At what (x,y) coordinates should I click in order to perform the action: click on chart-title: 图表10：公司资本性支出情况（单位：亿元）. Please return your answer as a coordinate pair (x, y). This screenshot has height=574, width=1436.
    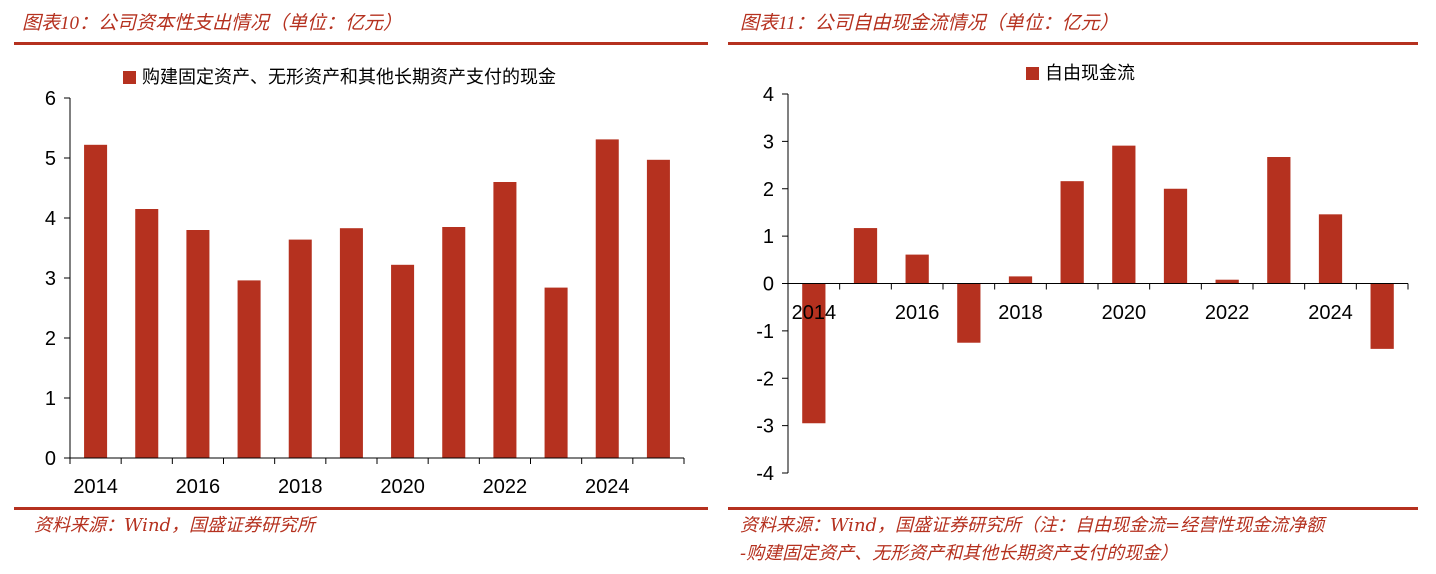
    Looking at the image, I should click on (212, 21).